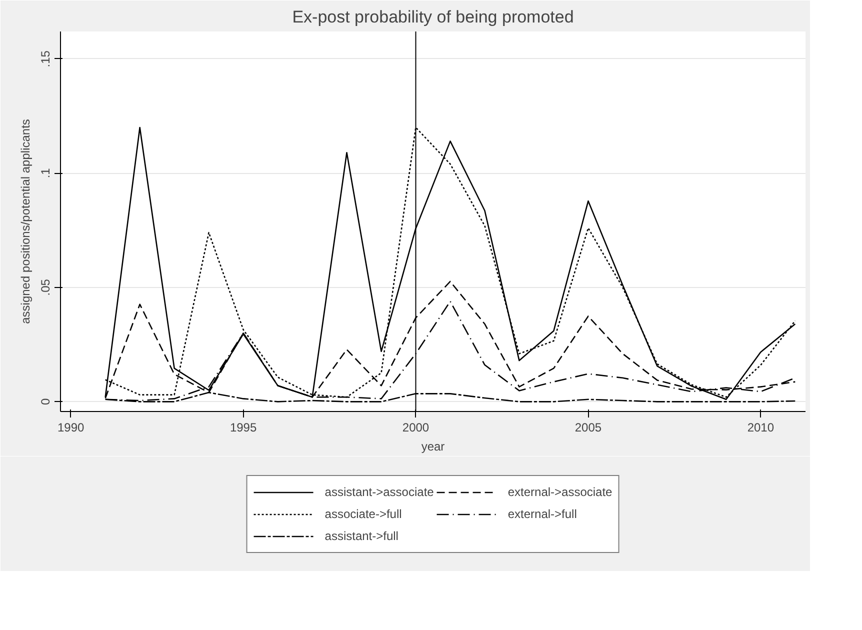 The width and height of the screenshot is (862, 630). What do you see at coordinates (416, 427) in the screenshot?
I see `x-tick-label: 2000` at bounding box center [416, 427].